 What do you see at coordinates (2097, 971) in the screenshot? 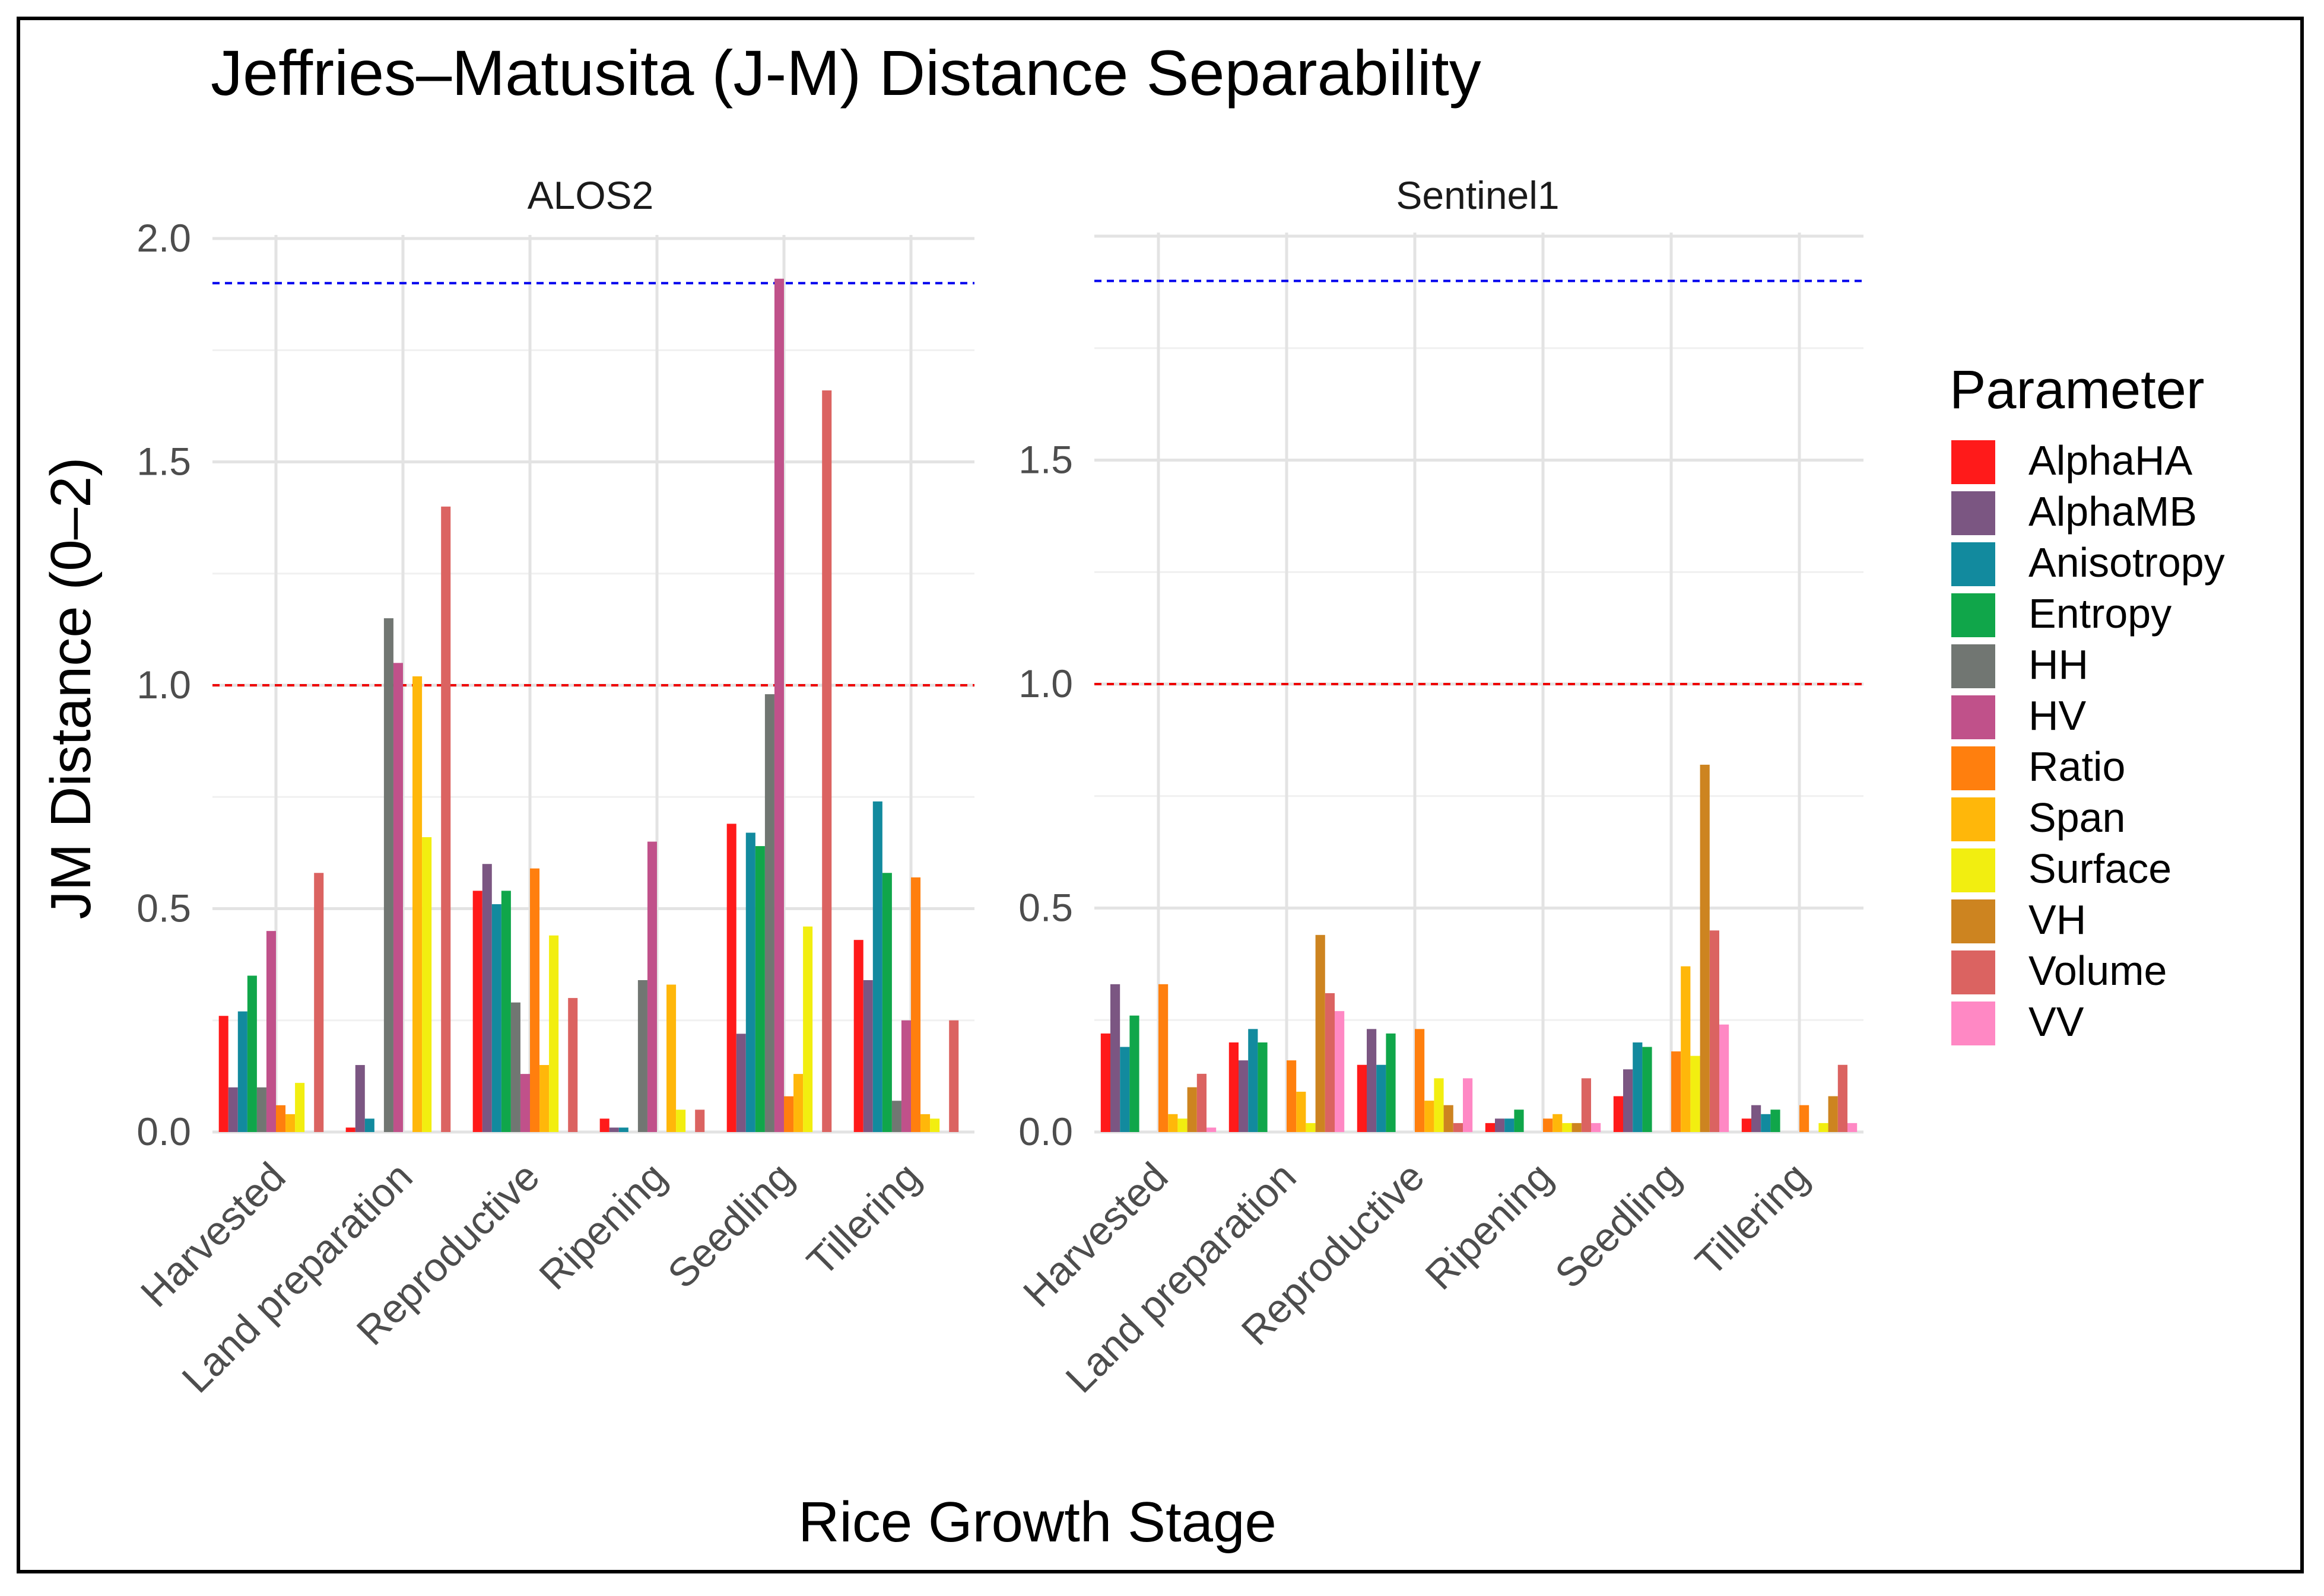
I see `legend-label: Volume` at bounding box center [2097, 971].